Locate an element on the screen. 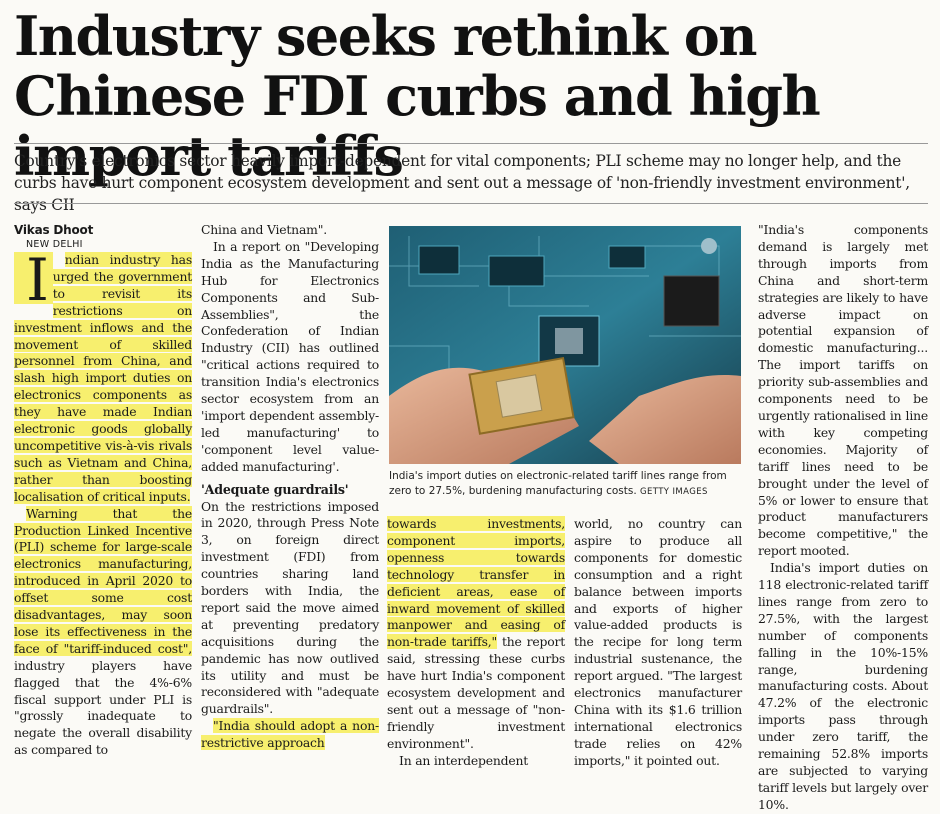 The height and width of the screenshot is (814, 940). photo-chip is located at coordinates (565, 345).